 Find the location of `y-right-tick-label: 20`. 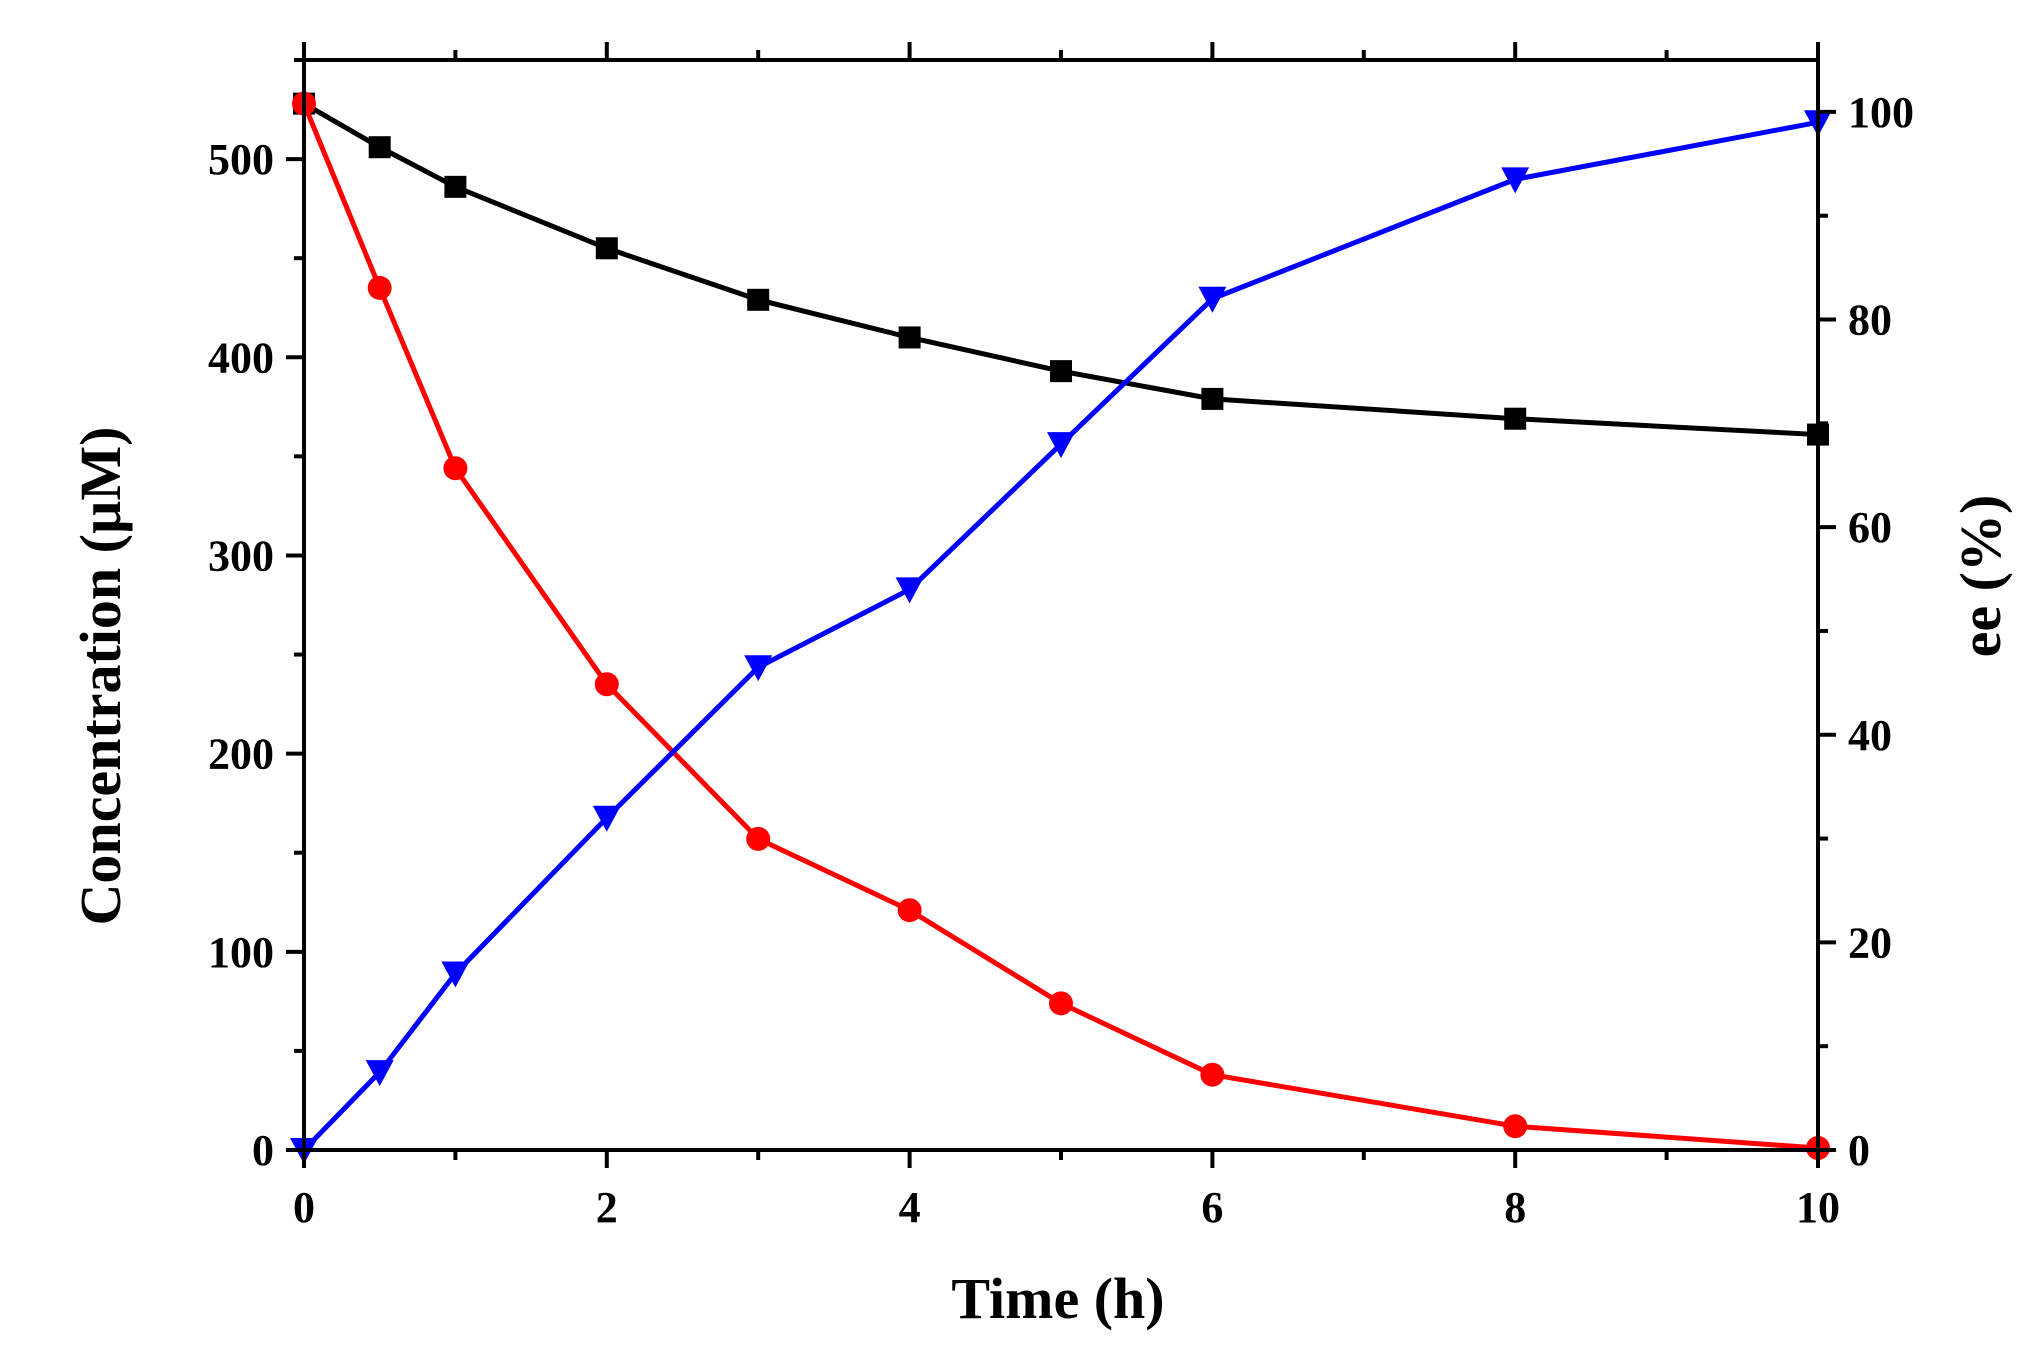

y-right-tick-label: 20 is located at coordinates (1870, 942).